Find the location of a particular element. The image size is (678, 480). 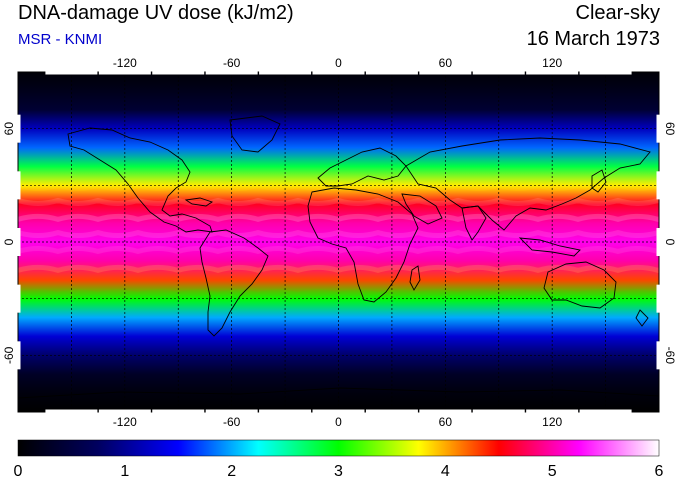

coast-australia is located at coordinates (580, 285).